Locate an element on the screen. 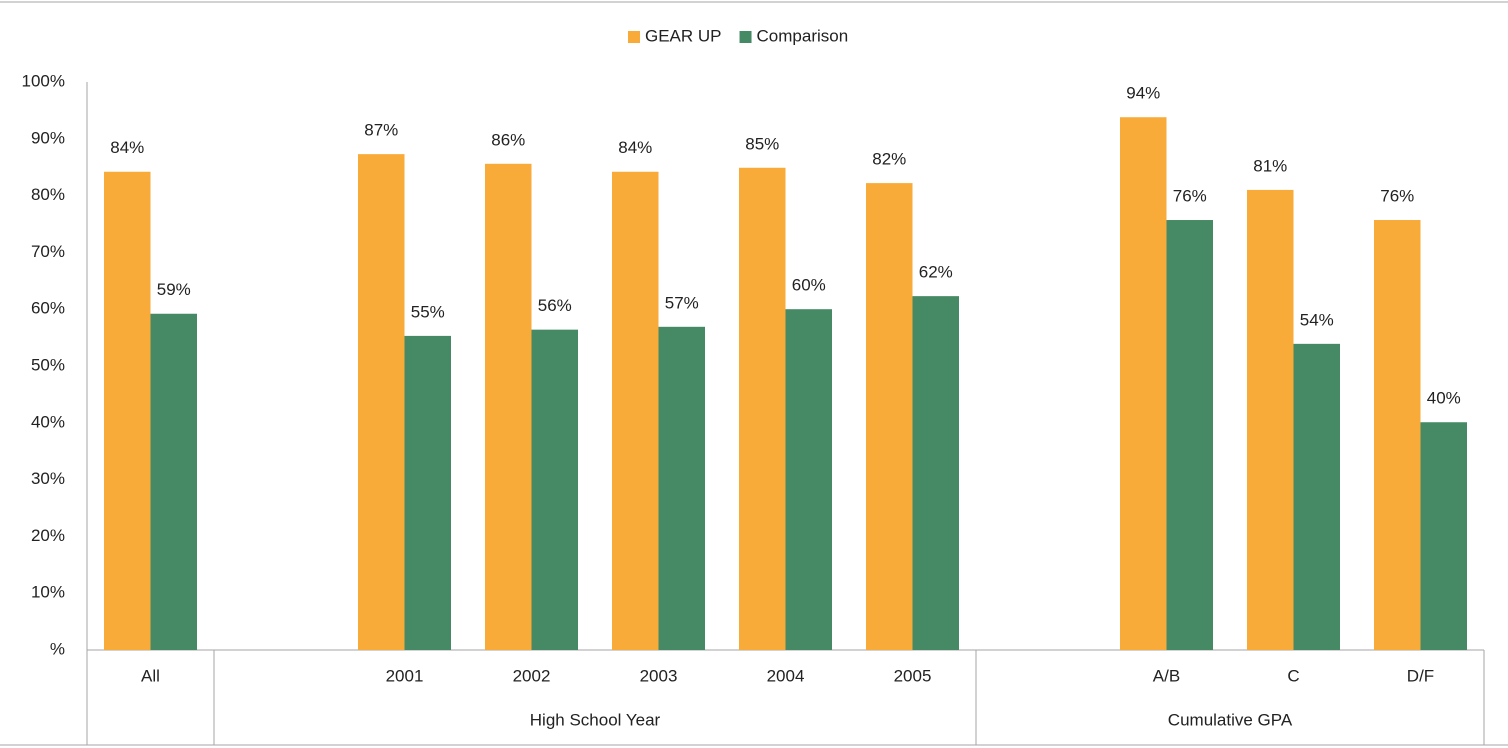  x-tick-label: D/F is located at coordinates (1420, 675).